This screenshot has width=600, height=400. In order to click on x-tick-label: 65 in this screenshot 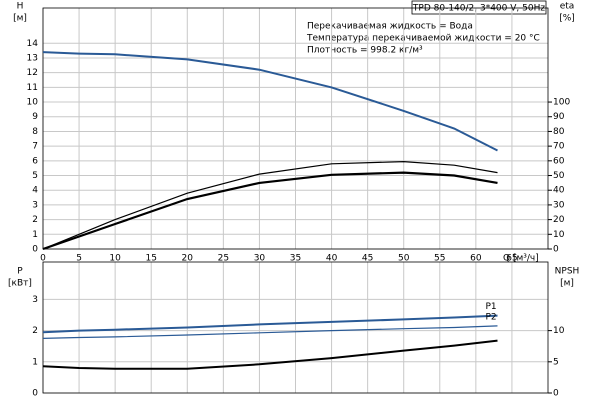, I will do `click(511, 259)`.